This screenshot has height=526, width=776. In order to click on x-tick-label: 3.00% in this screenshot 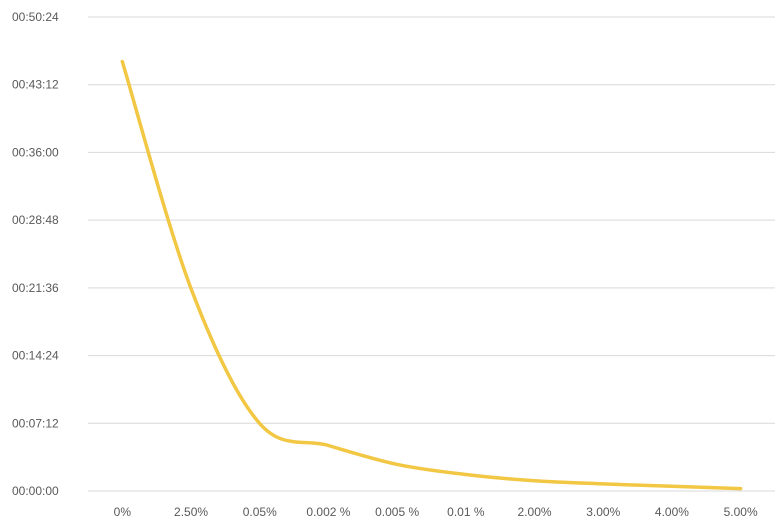, I will do `click(603, 512)`.